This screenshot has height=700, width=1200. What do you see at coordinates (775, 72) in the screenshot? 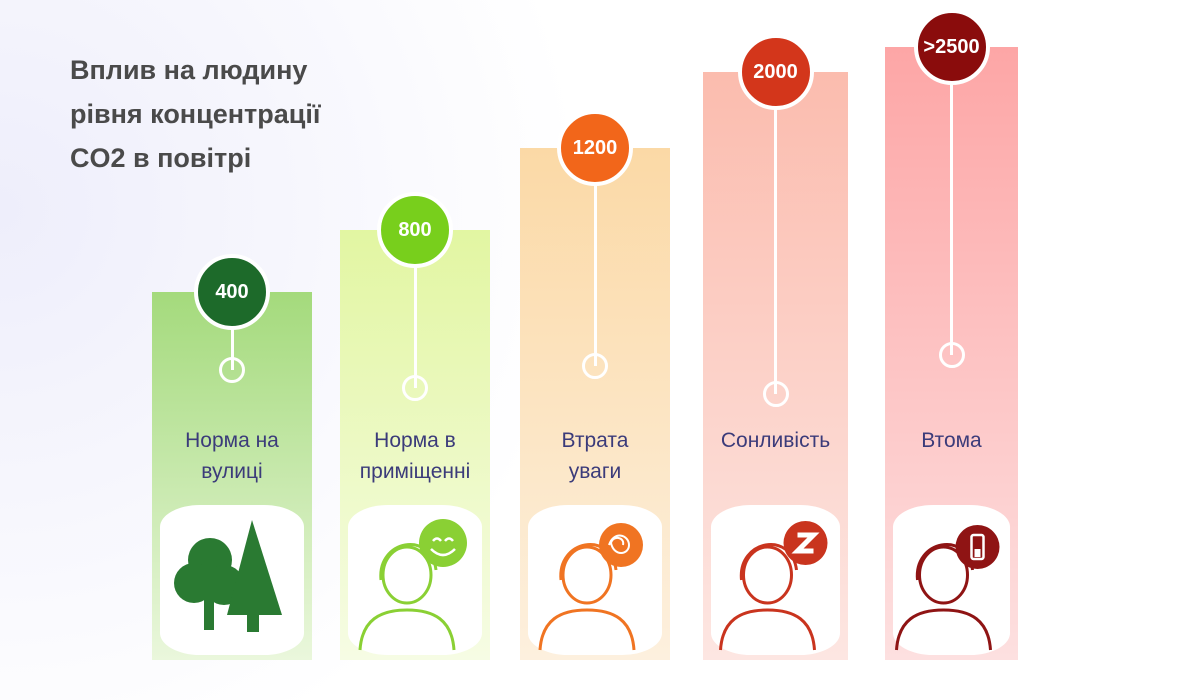
I see `value-badge: 2000` at bounding box center [775, 72].